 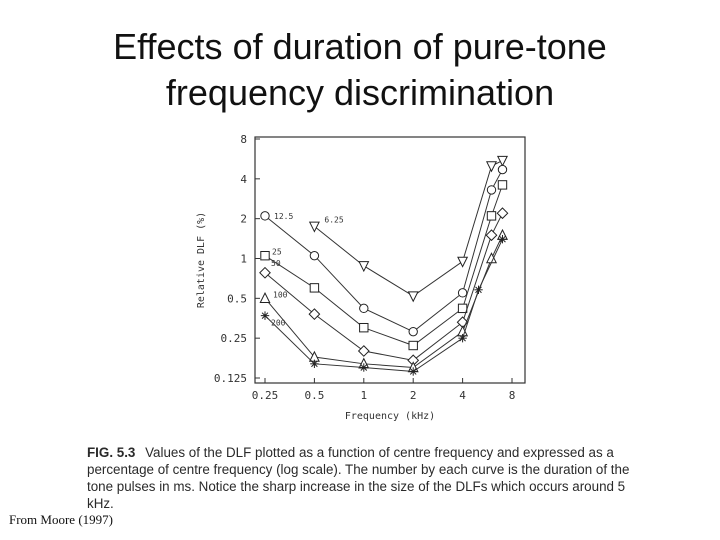 I want to click on x-tick-label: 1, so click(x=363, y=395).